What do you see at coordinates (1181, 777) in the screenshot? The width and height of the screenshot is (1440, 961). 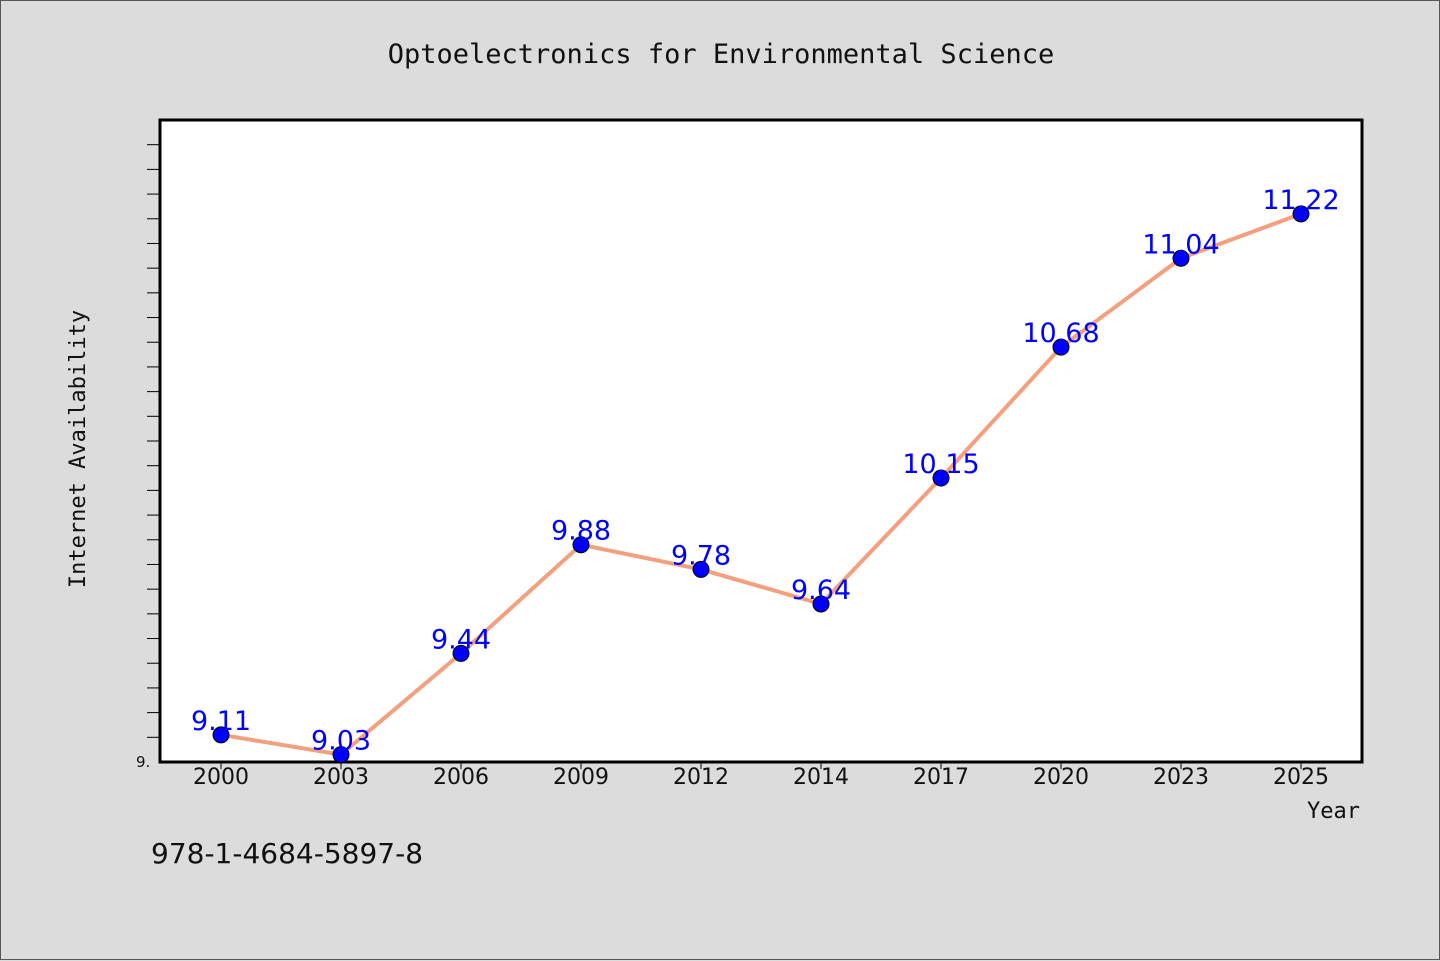 I see `x-tick-label-2023: 2023` at bounding box center [1181, 777].